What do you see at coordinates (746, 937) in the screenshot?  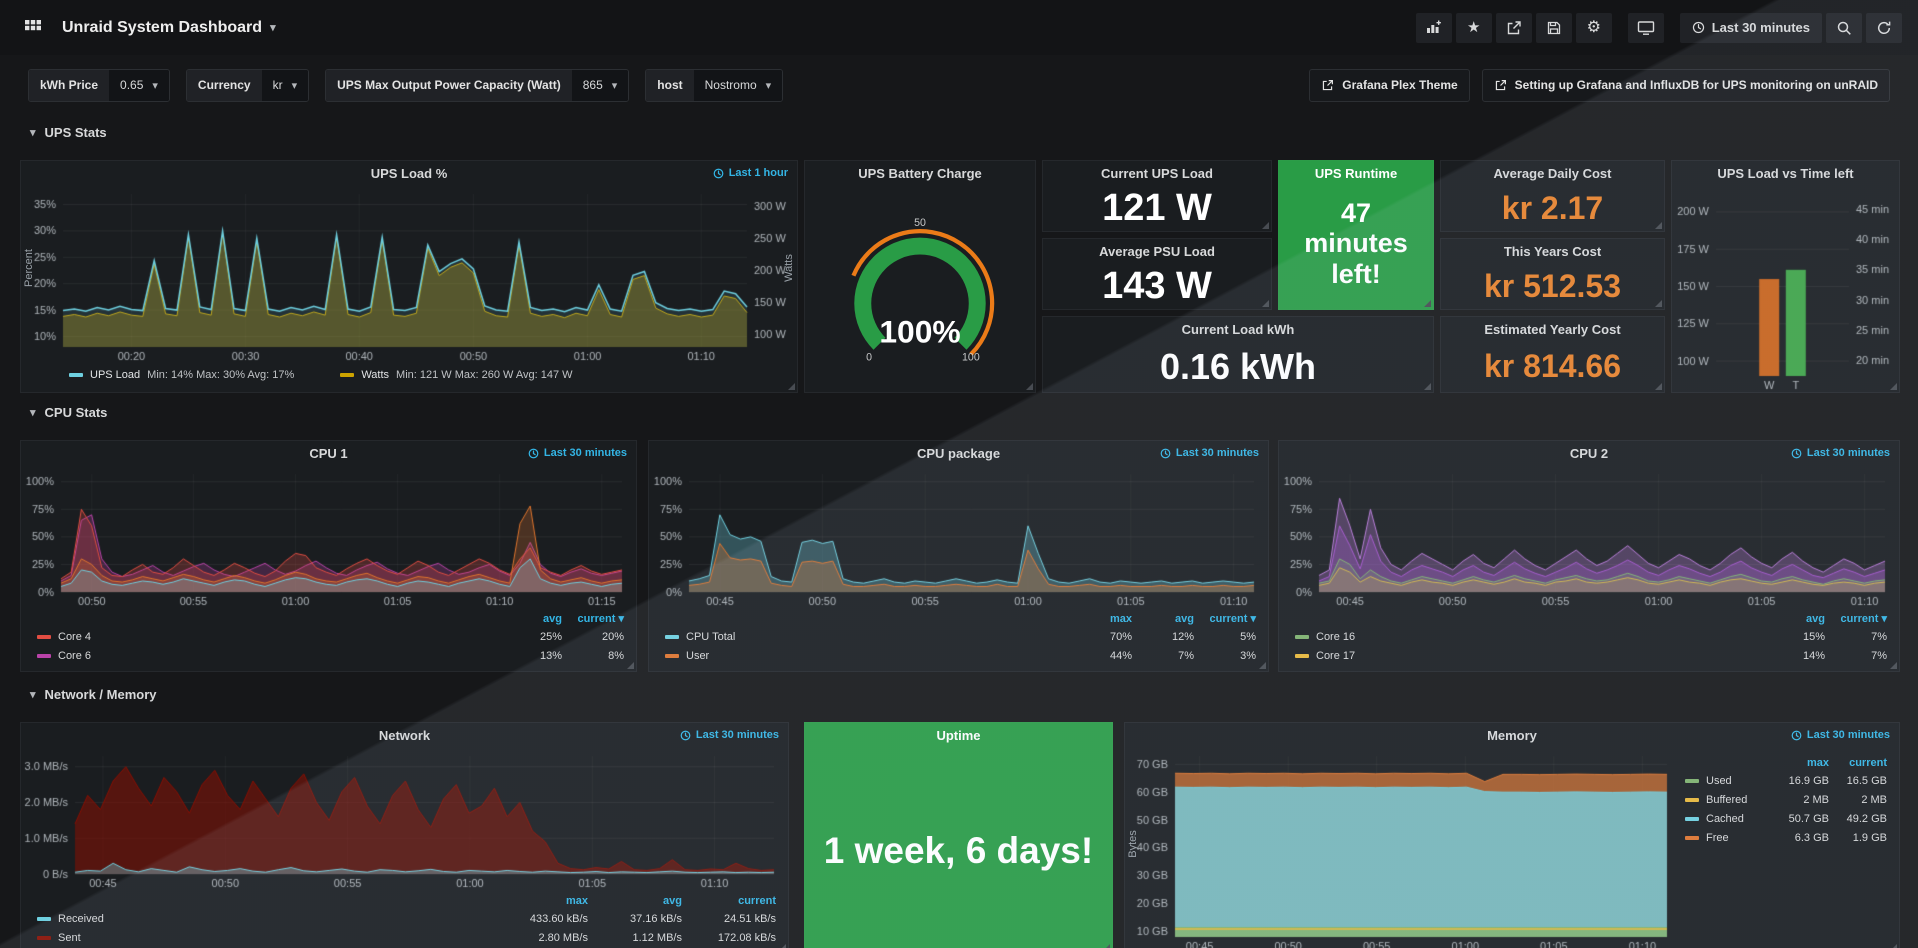 I see `legend-value: 172.08 kB/s` at bounding box center [746, 937].